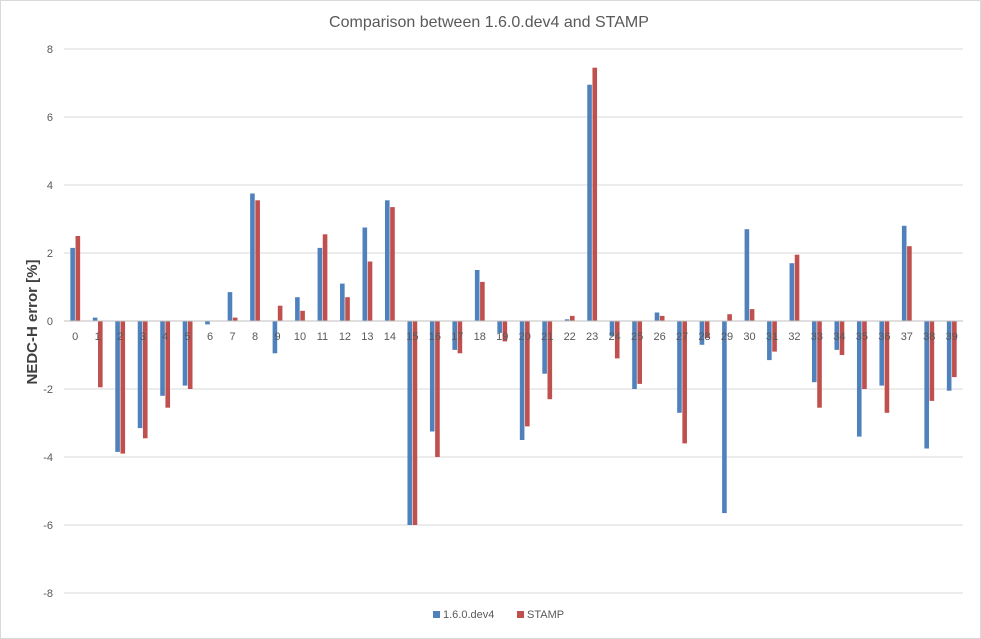 Image resolution: width=981 pixels, height=639 pixels. Describe the element at coordinates (724, 417) in the screenshot. I see `bar-1.6.0.dev4-29` at that location.